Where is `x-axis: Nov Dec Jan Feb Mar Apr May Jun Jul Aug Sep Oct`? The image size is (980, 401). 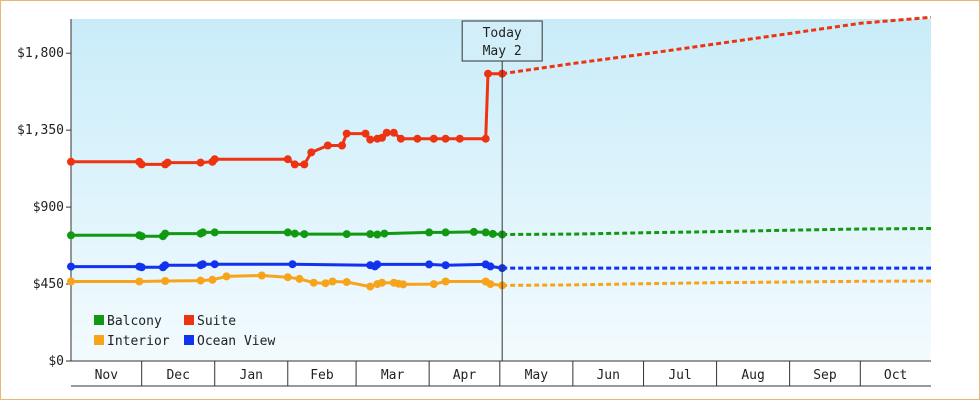
x-axis: Nov Dec Jan Feb Mar Apr May Jun Jul Aug Sep Oct is located at coordinates (501, 373).